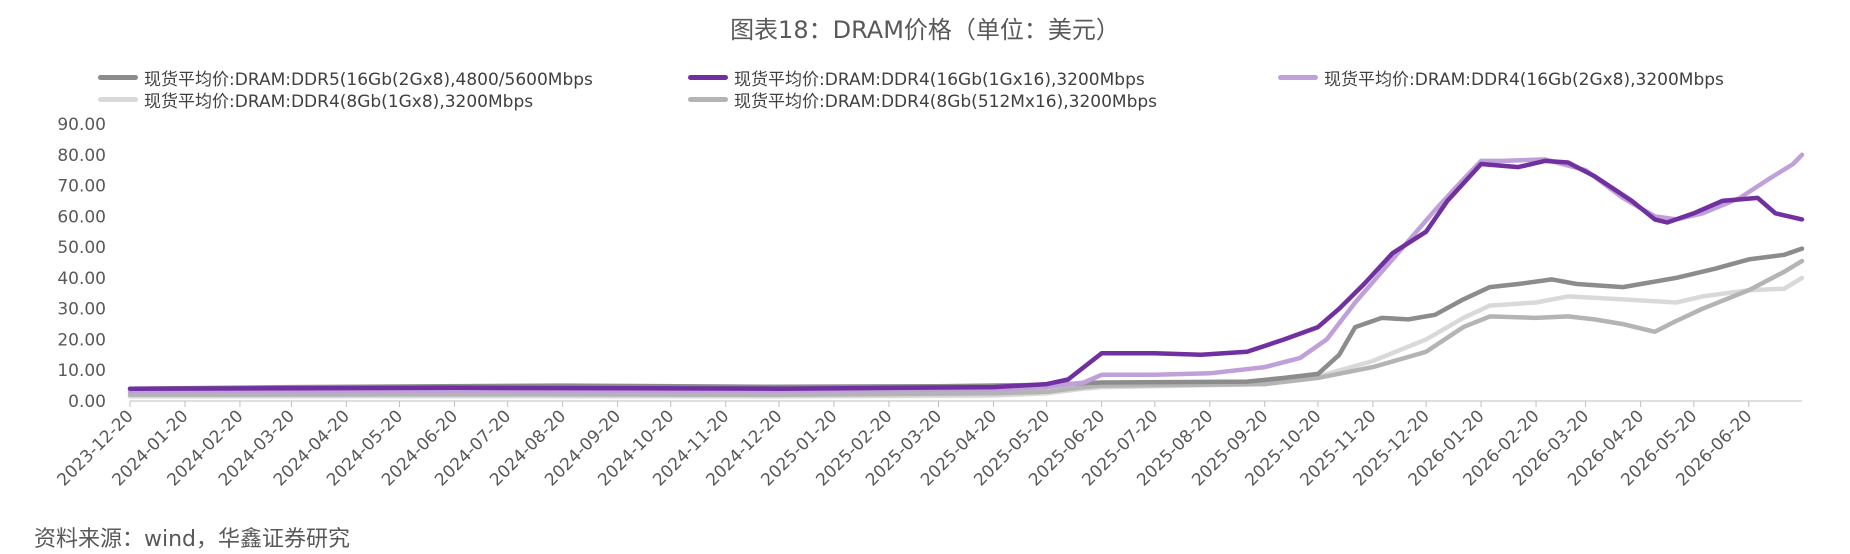 This screenshot has height=554, width=1850. What do you see at coordinates (946, 101) in the screenshot?
I see `legend-label: 现货平均价:DRAM:DDR4(8Gb(512Mx16),3200Mbps` at bounding box center [946, 101].